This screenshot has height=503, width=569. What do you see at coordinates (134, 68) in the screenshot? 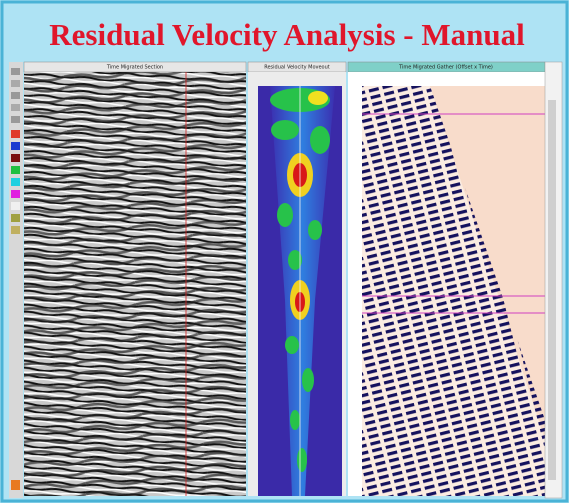
I see `panel-title: Time Migrated Section` at bounding box center [134, 68].